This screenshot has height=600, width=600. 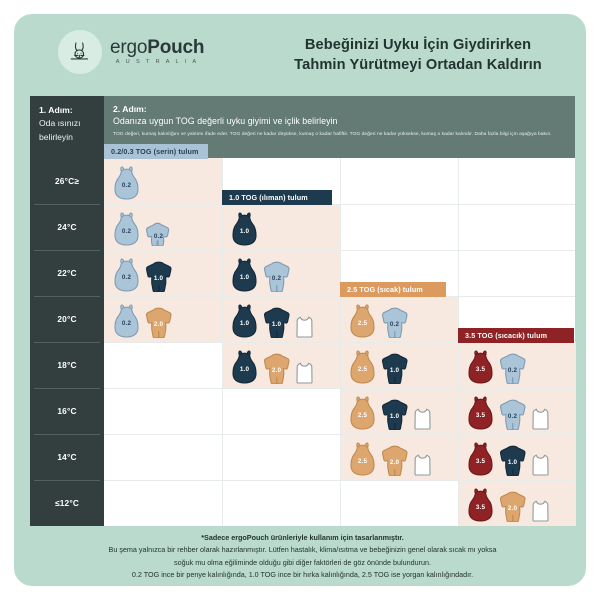 What do you see at coordinates (157, 62) in the screenshot?
I see `brand-subtitle: A U S T R A L I A` at bounding box center [157, 62].